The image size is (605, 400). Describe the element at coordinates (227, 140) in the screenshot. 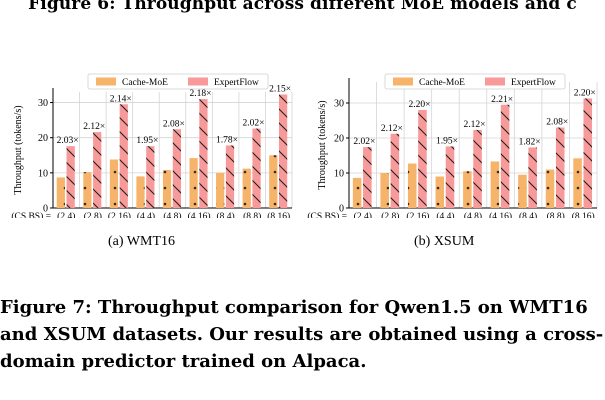

I see `speedup-label: 1.78×` at that location.